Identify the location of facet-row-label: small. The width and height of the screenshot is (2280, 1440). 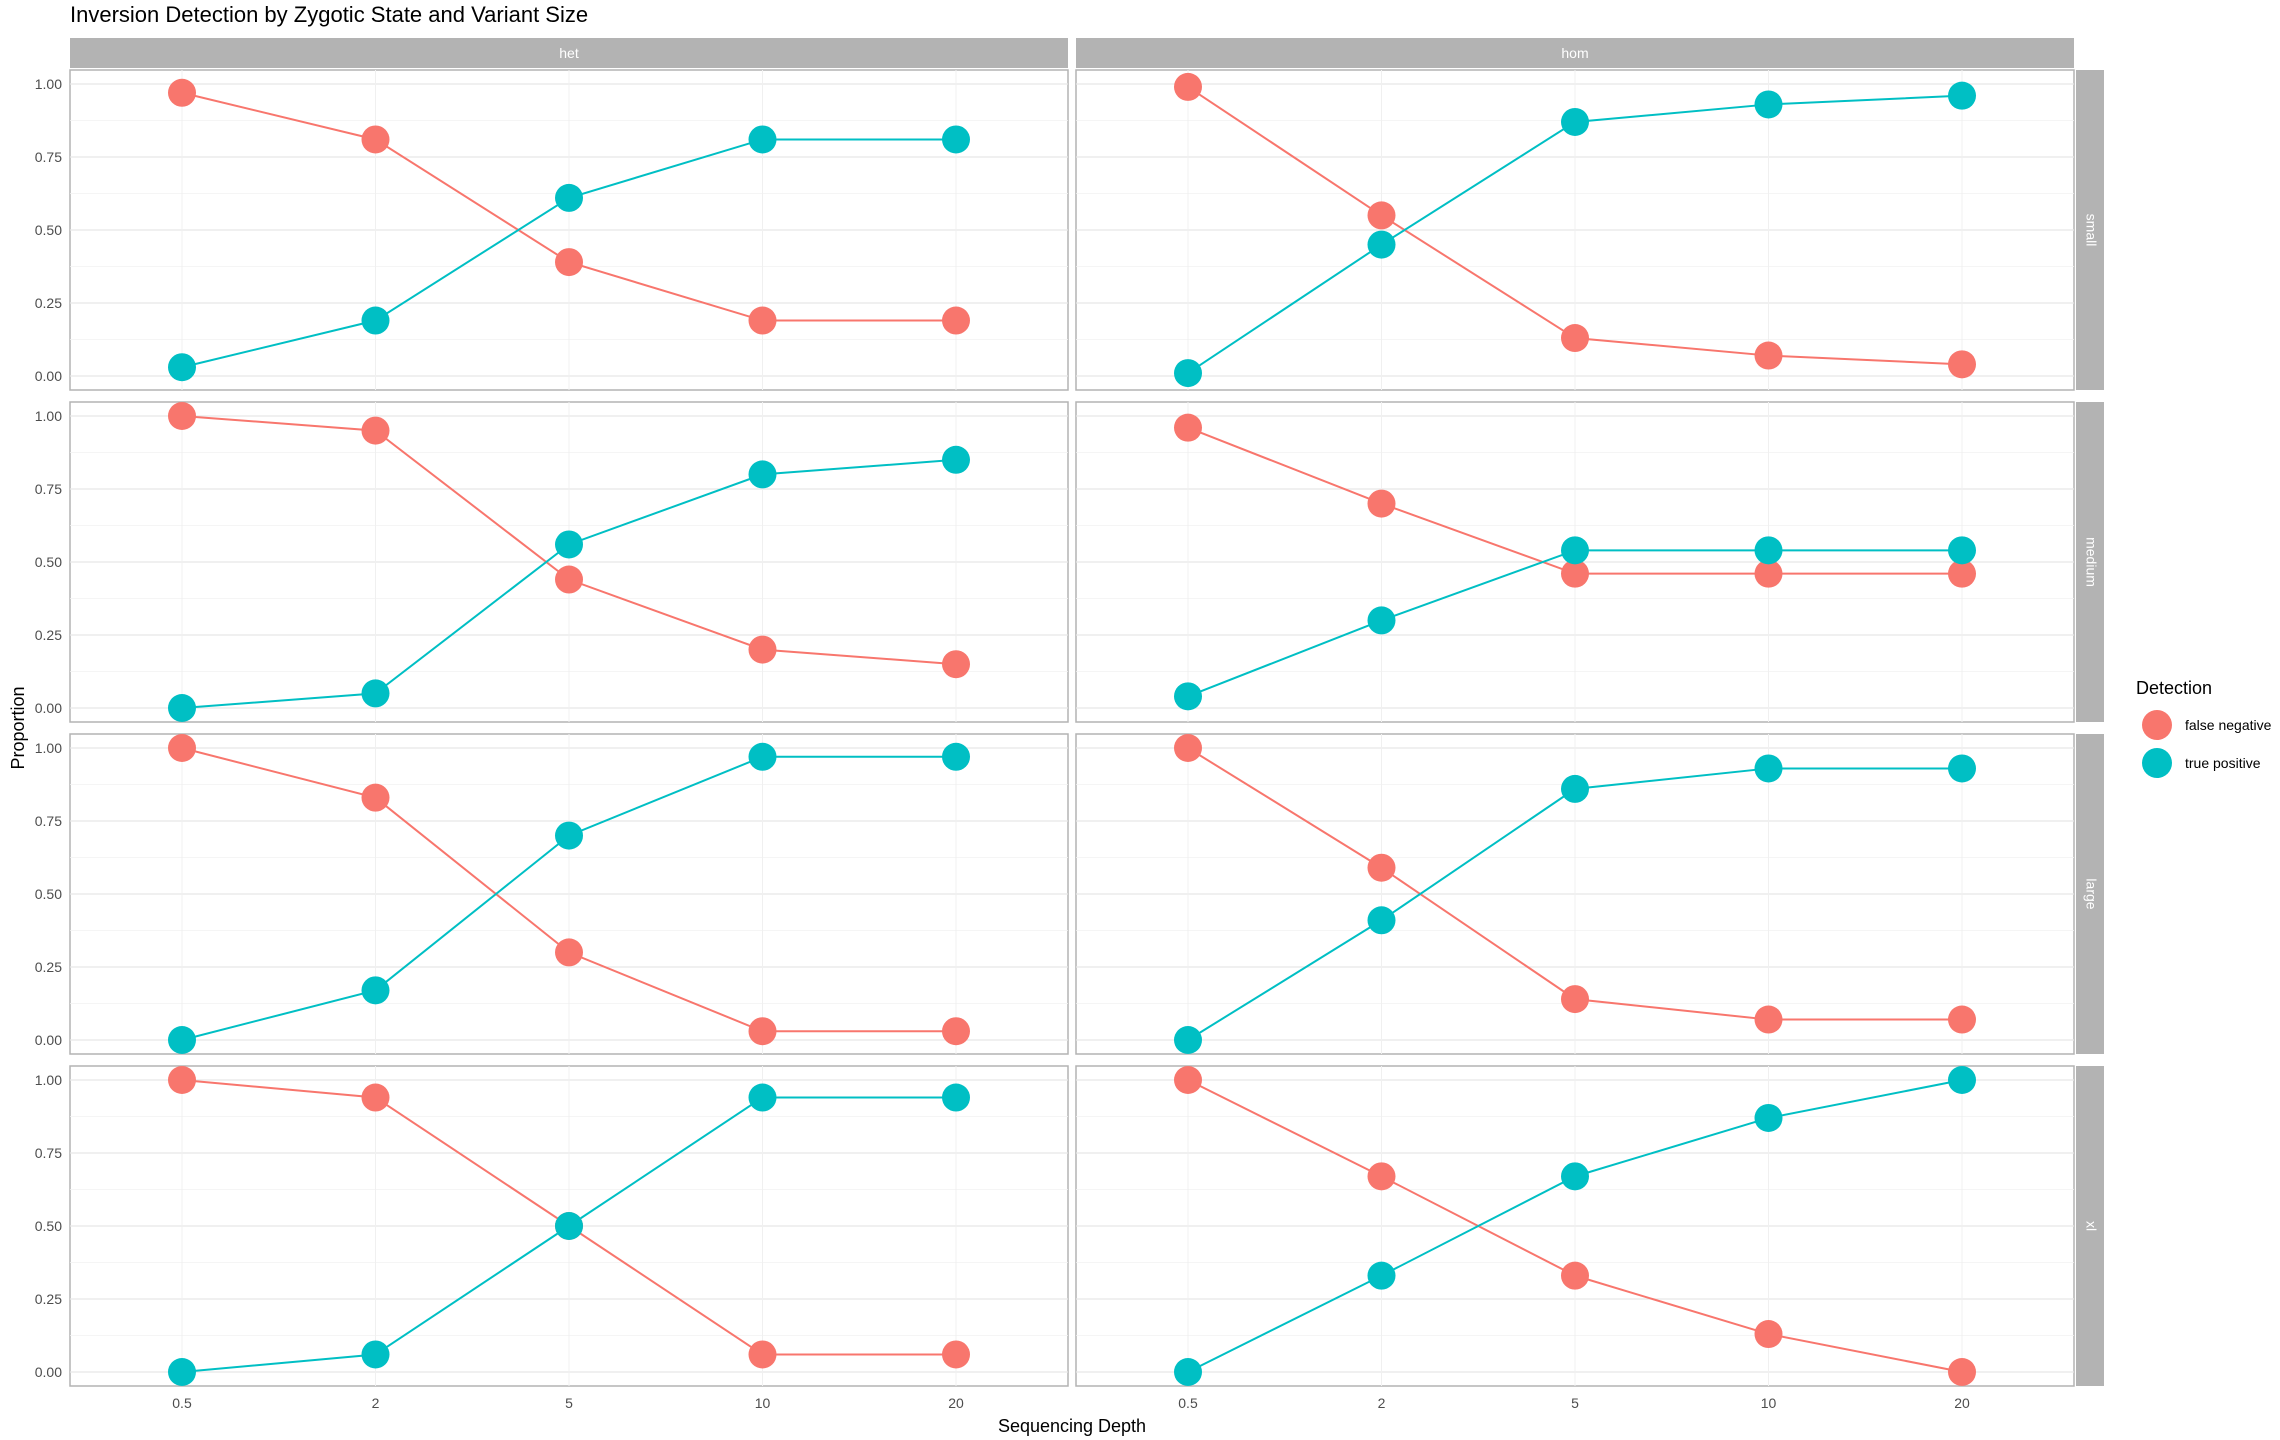
(2091, 230).